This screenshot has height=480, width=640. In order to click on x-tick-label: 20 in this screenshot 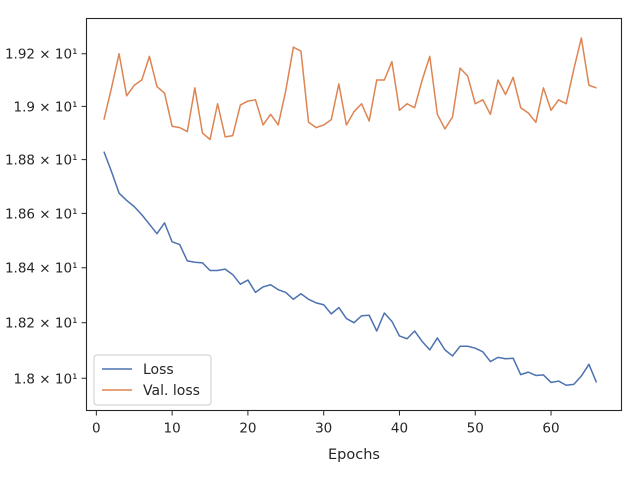, I will do `click(247, 429)`.